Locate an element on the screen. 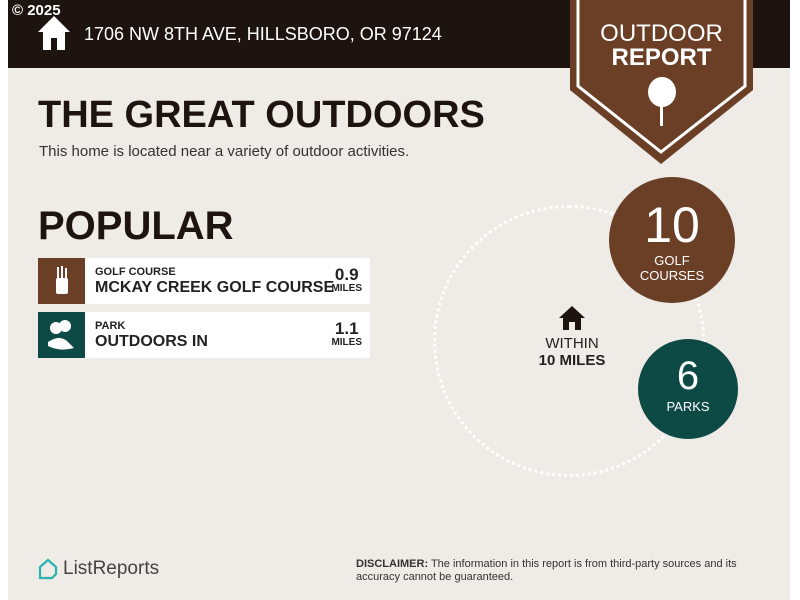  listreports-logo: ListReports is located at coordinates (98, 569).